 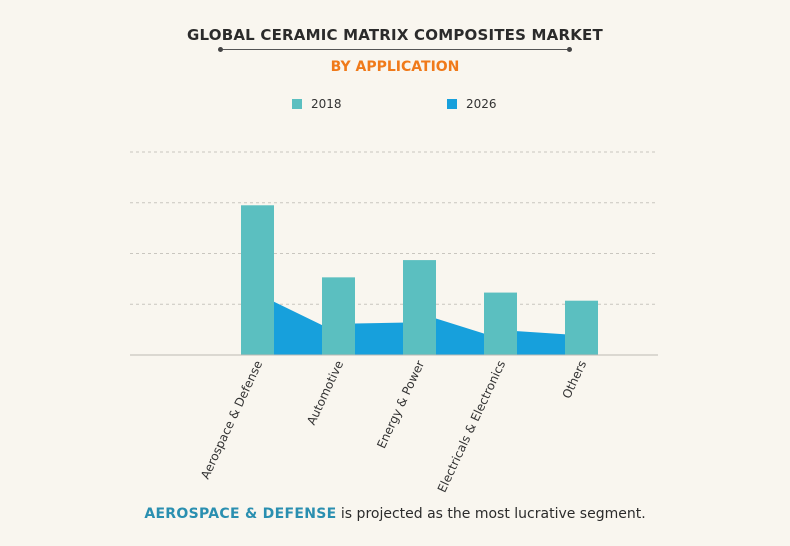 What do you see at coordinates (574, 379) in the screenshot?
I see `x-tick-label: Others` at bounding box center [574, 379].